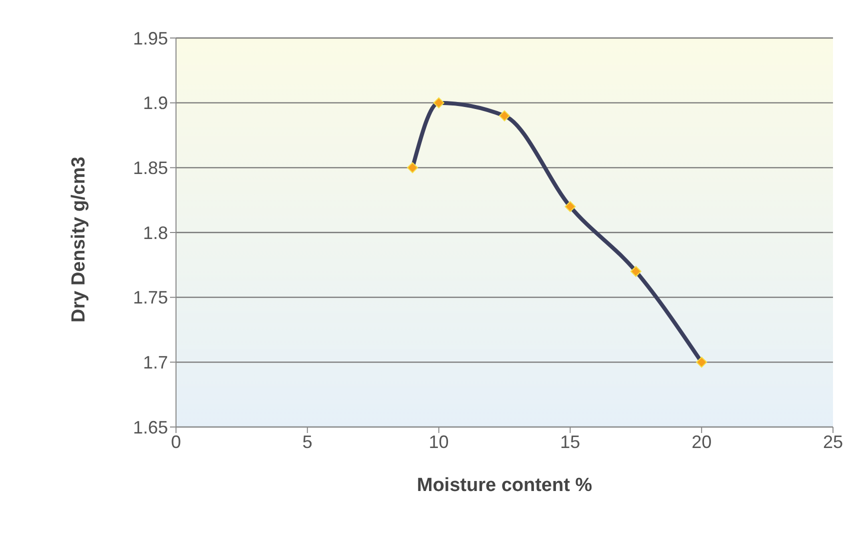  What do you see at coordinates (176, 442) in the screenshot?
I see `x-tick-label: 0` at bounding box center [176, 442].